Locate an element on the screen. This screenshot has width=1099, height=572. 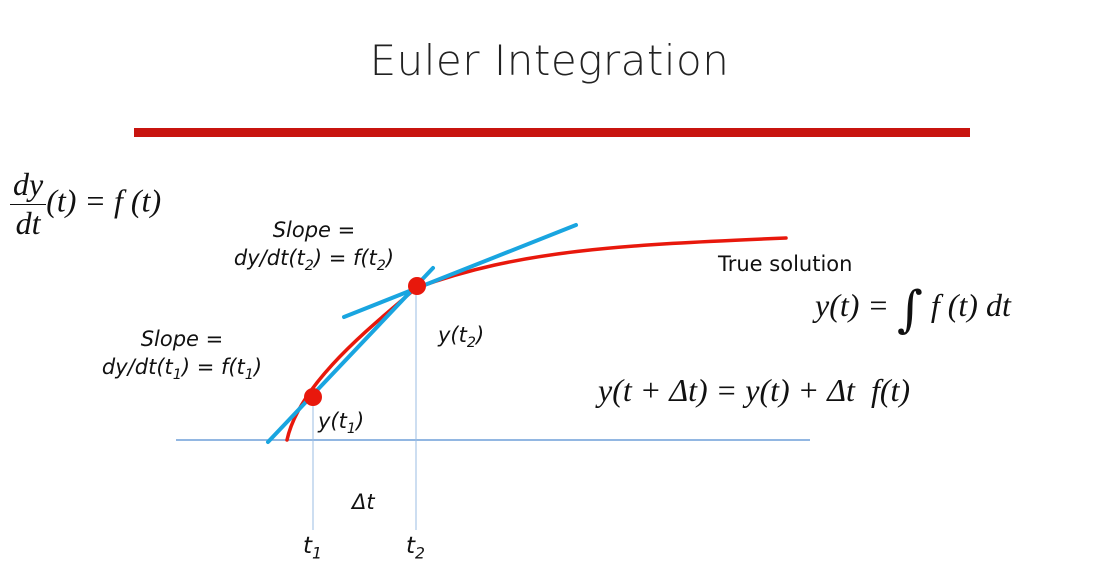
integral-lhs: y(t) = is located at coordinates (852, 305).